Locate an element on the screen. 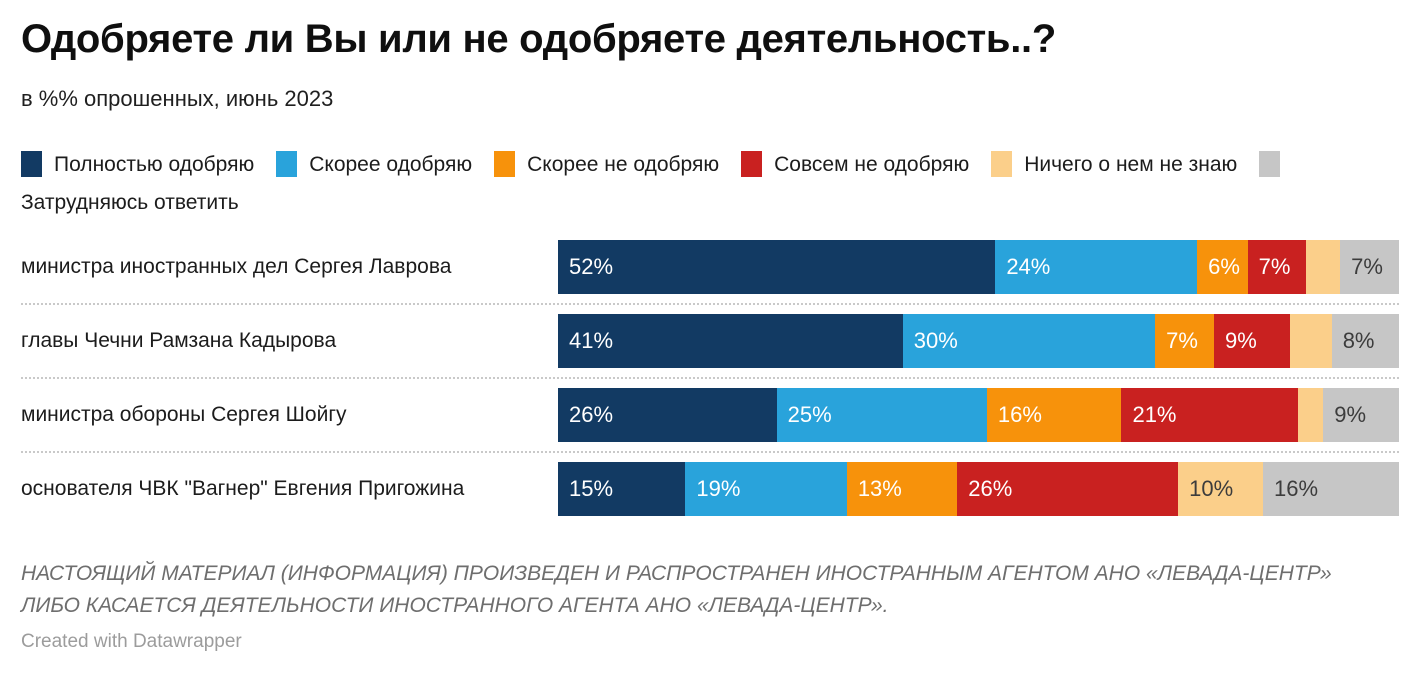 This screenshot has width=1420, height=674. segment-value-label: 13% is located at coordinates (879, 488).